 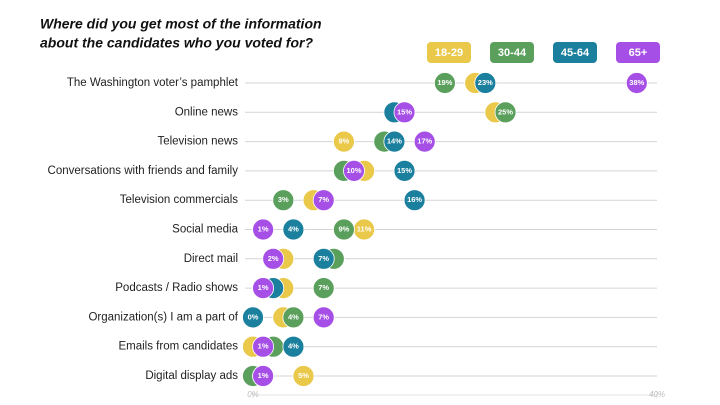 What do you see at coordinates (253, 394) in the screenshot?
I see `x-tick-label: 0%` at bounding box center [253, 394].